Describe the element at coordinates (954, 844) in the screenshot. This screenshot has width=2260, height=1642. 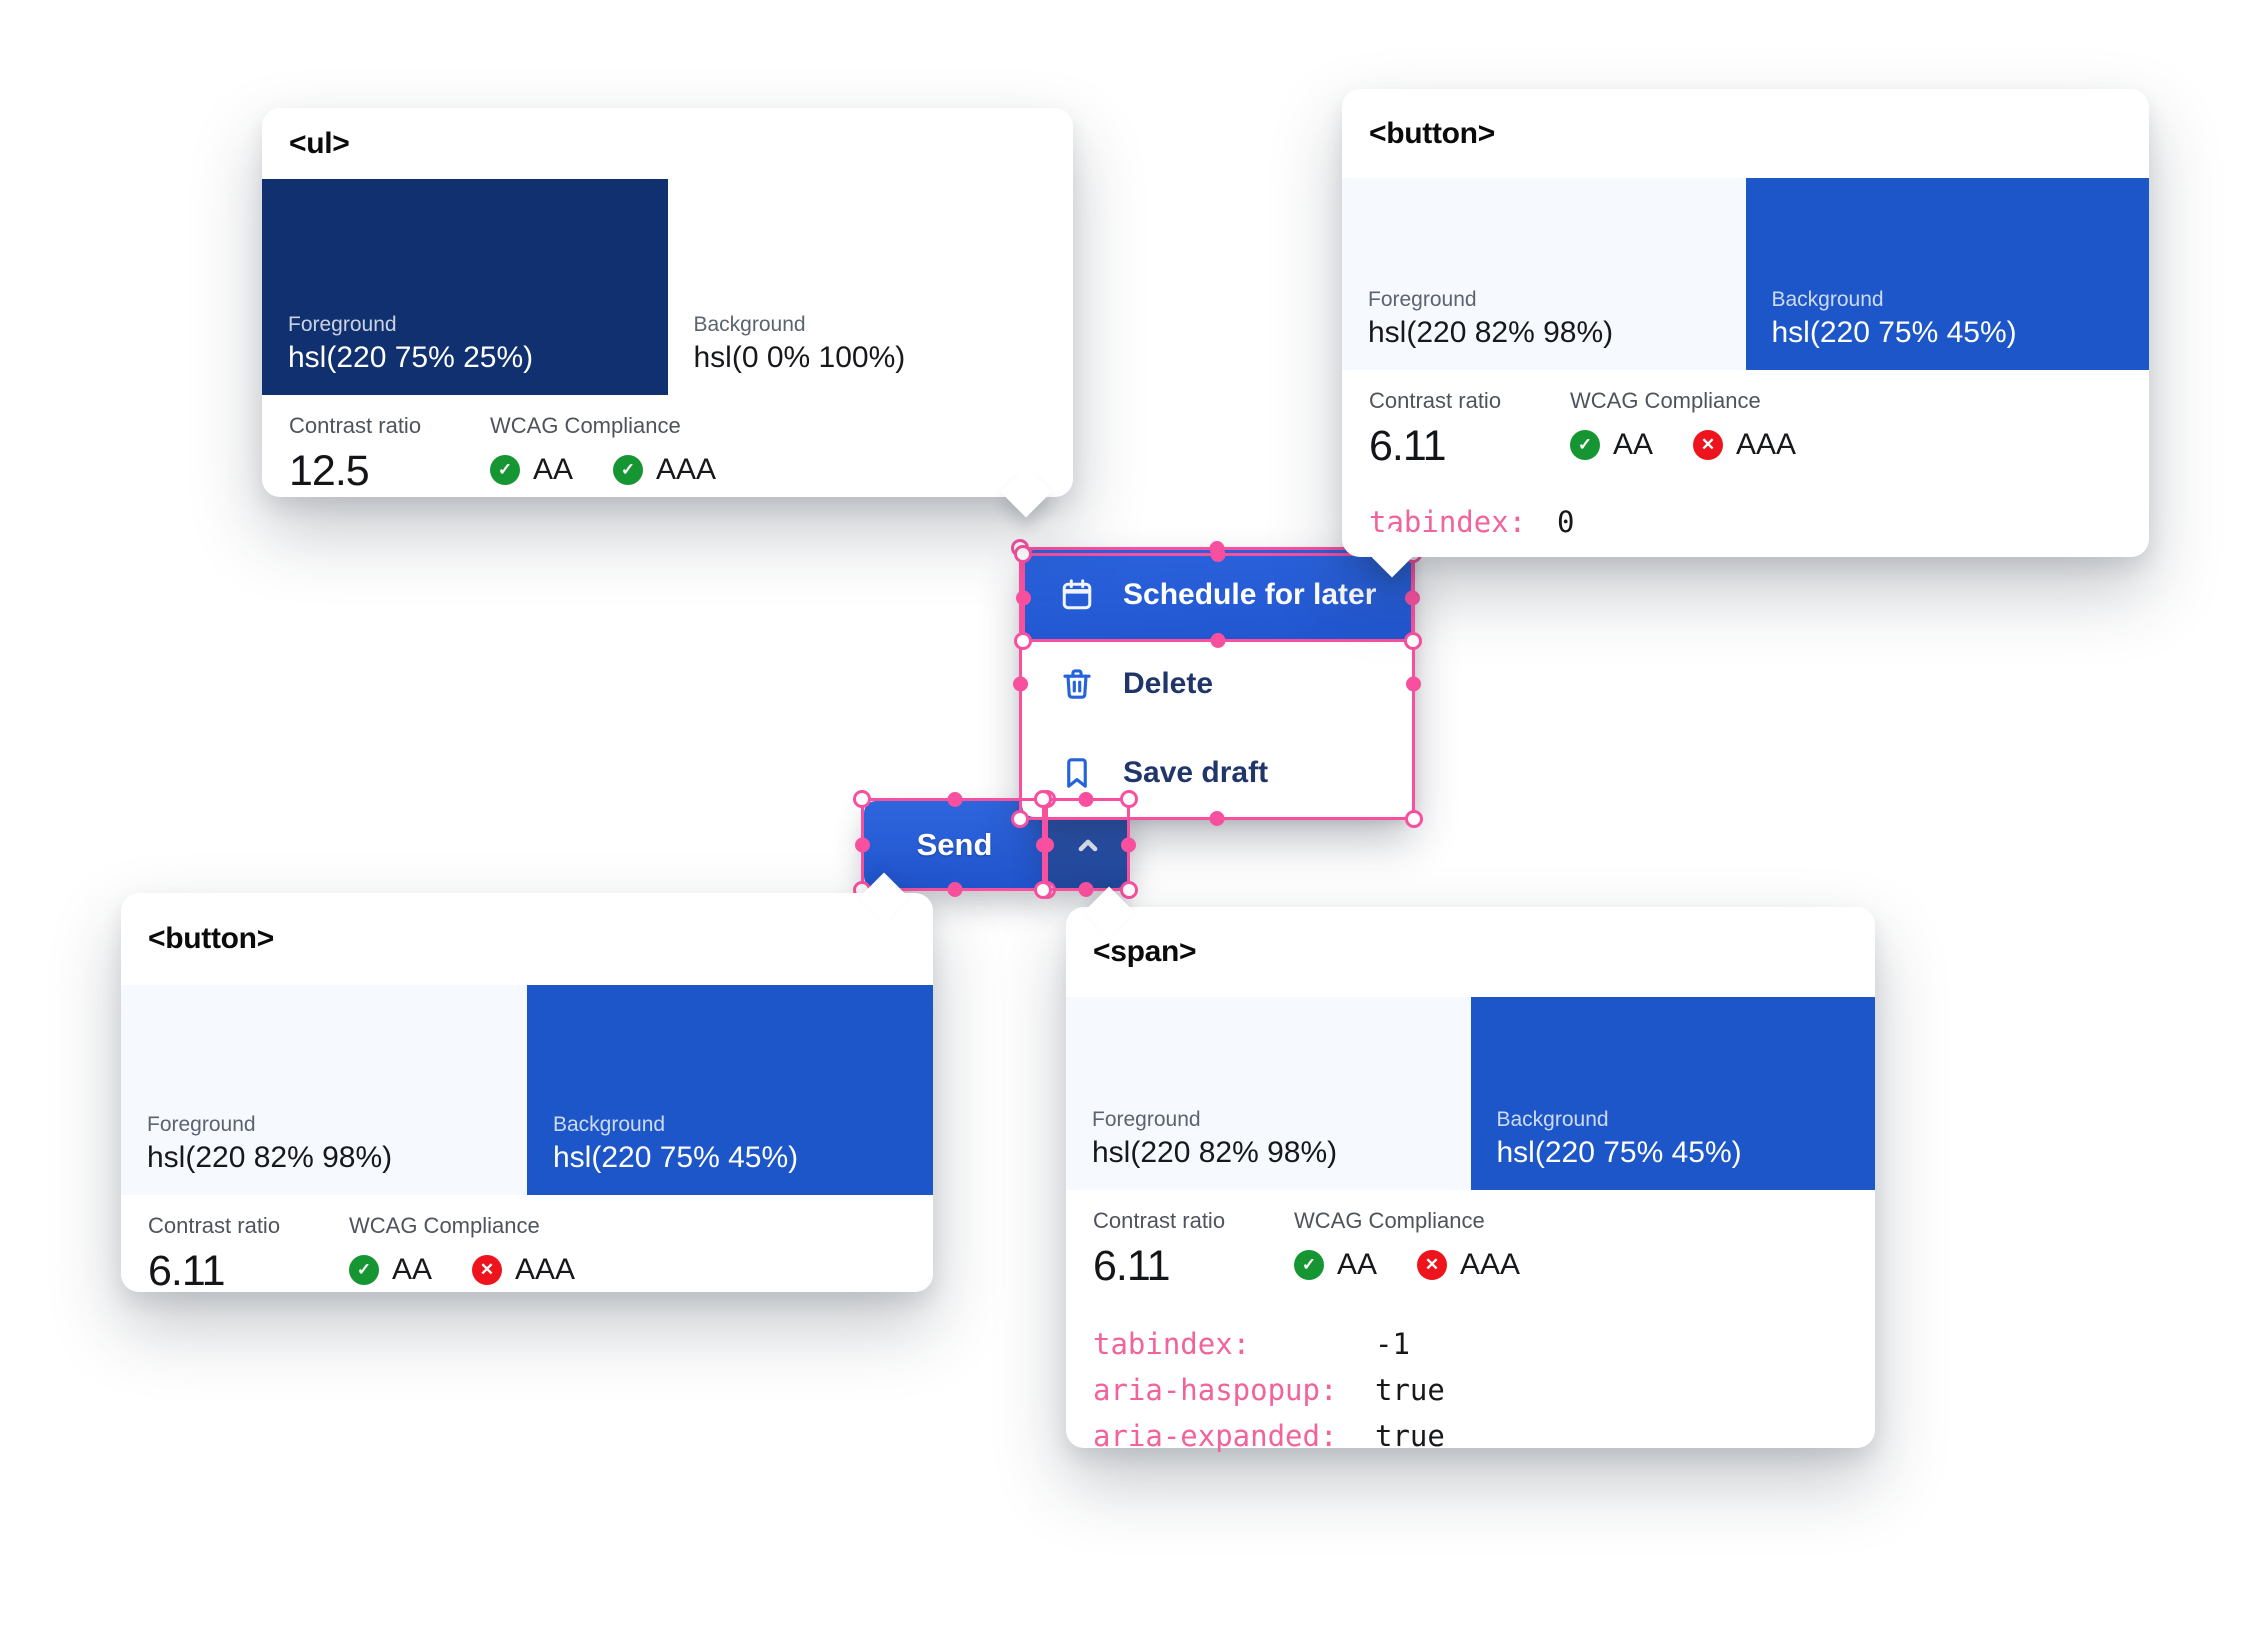
I see `send-button-label: Send` at that location.